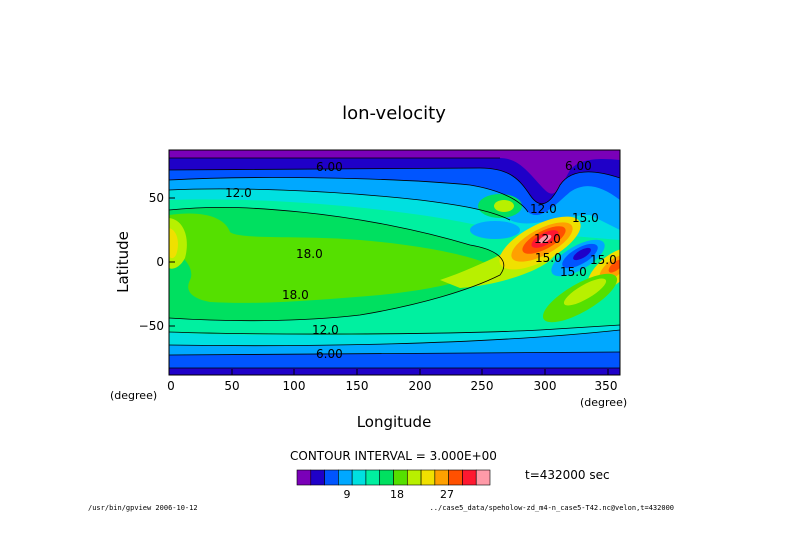 This screenshot has height=558, width=789. I want to click on jet-pink, so click(545, 239).